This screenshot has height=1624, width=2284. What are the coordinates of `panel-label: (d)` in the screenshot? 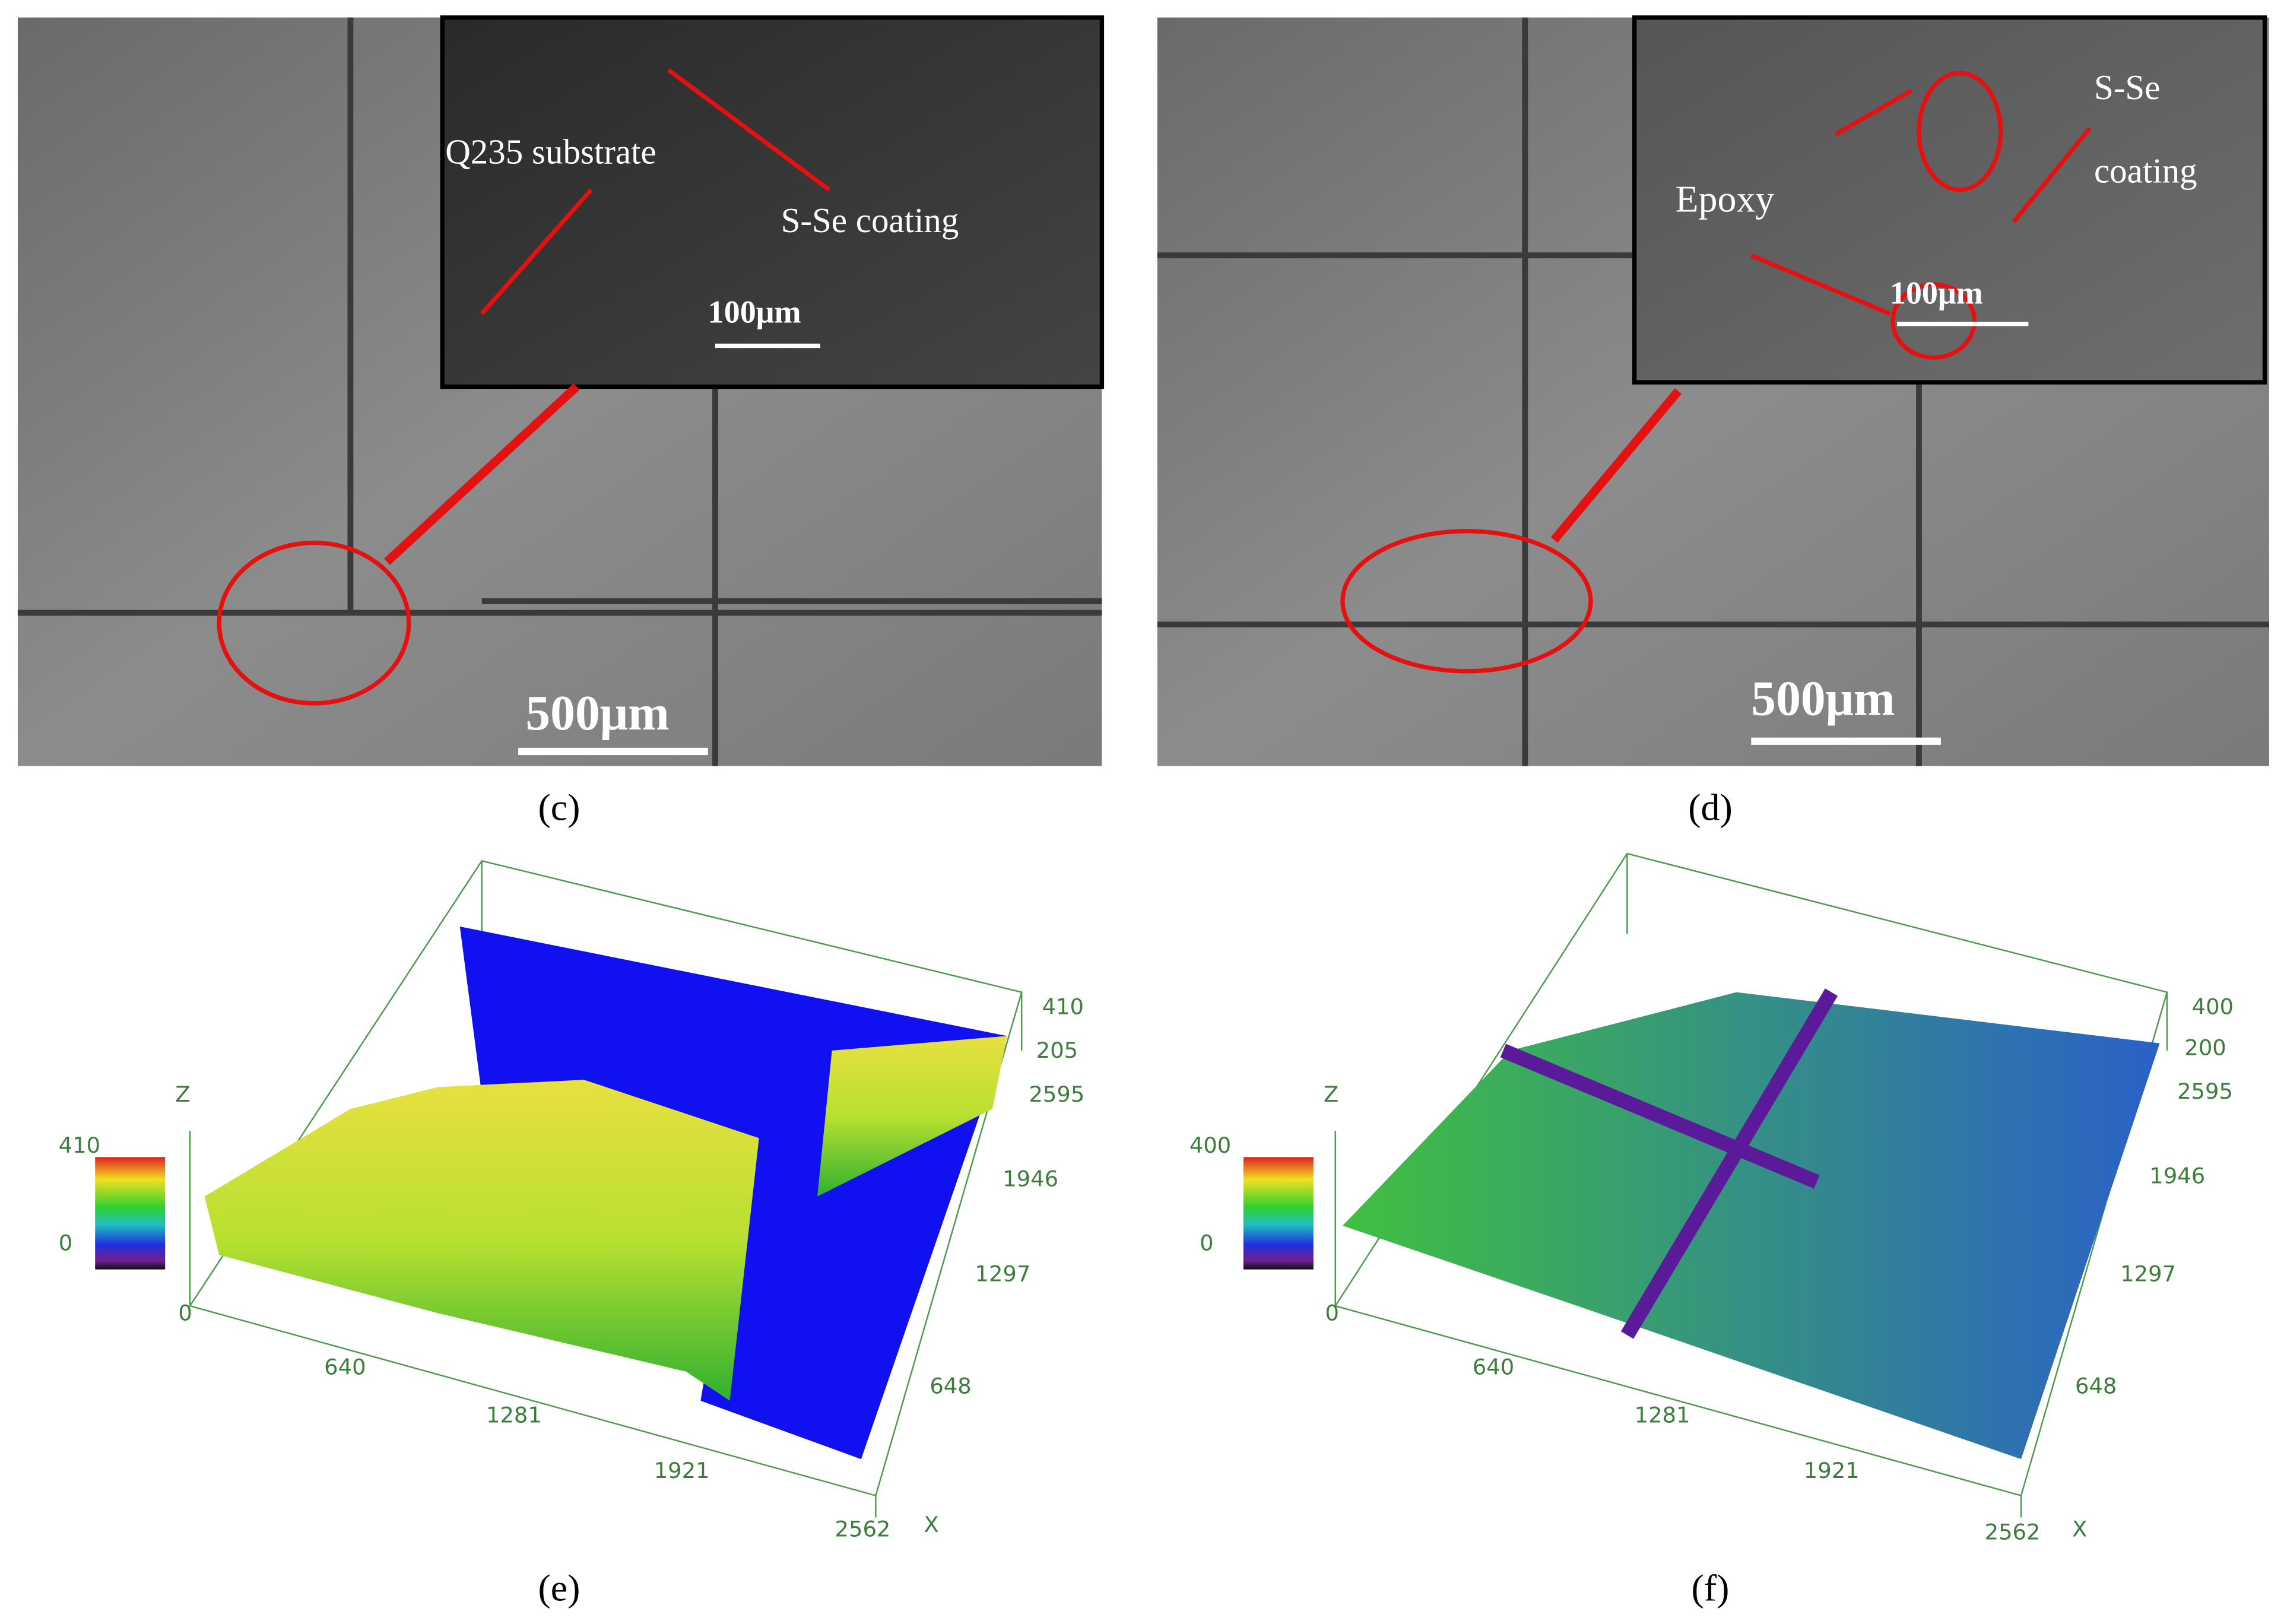 It's located at (1710, 807).